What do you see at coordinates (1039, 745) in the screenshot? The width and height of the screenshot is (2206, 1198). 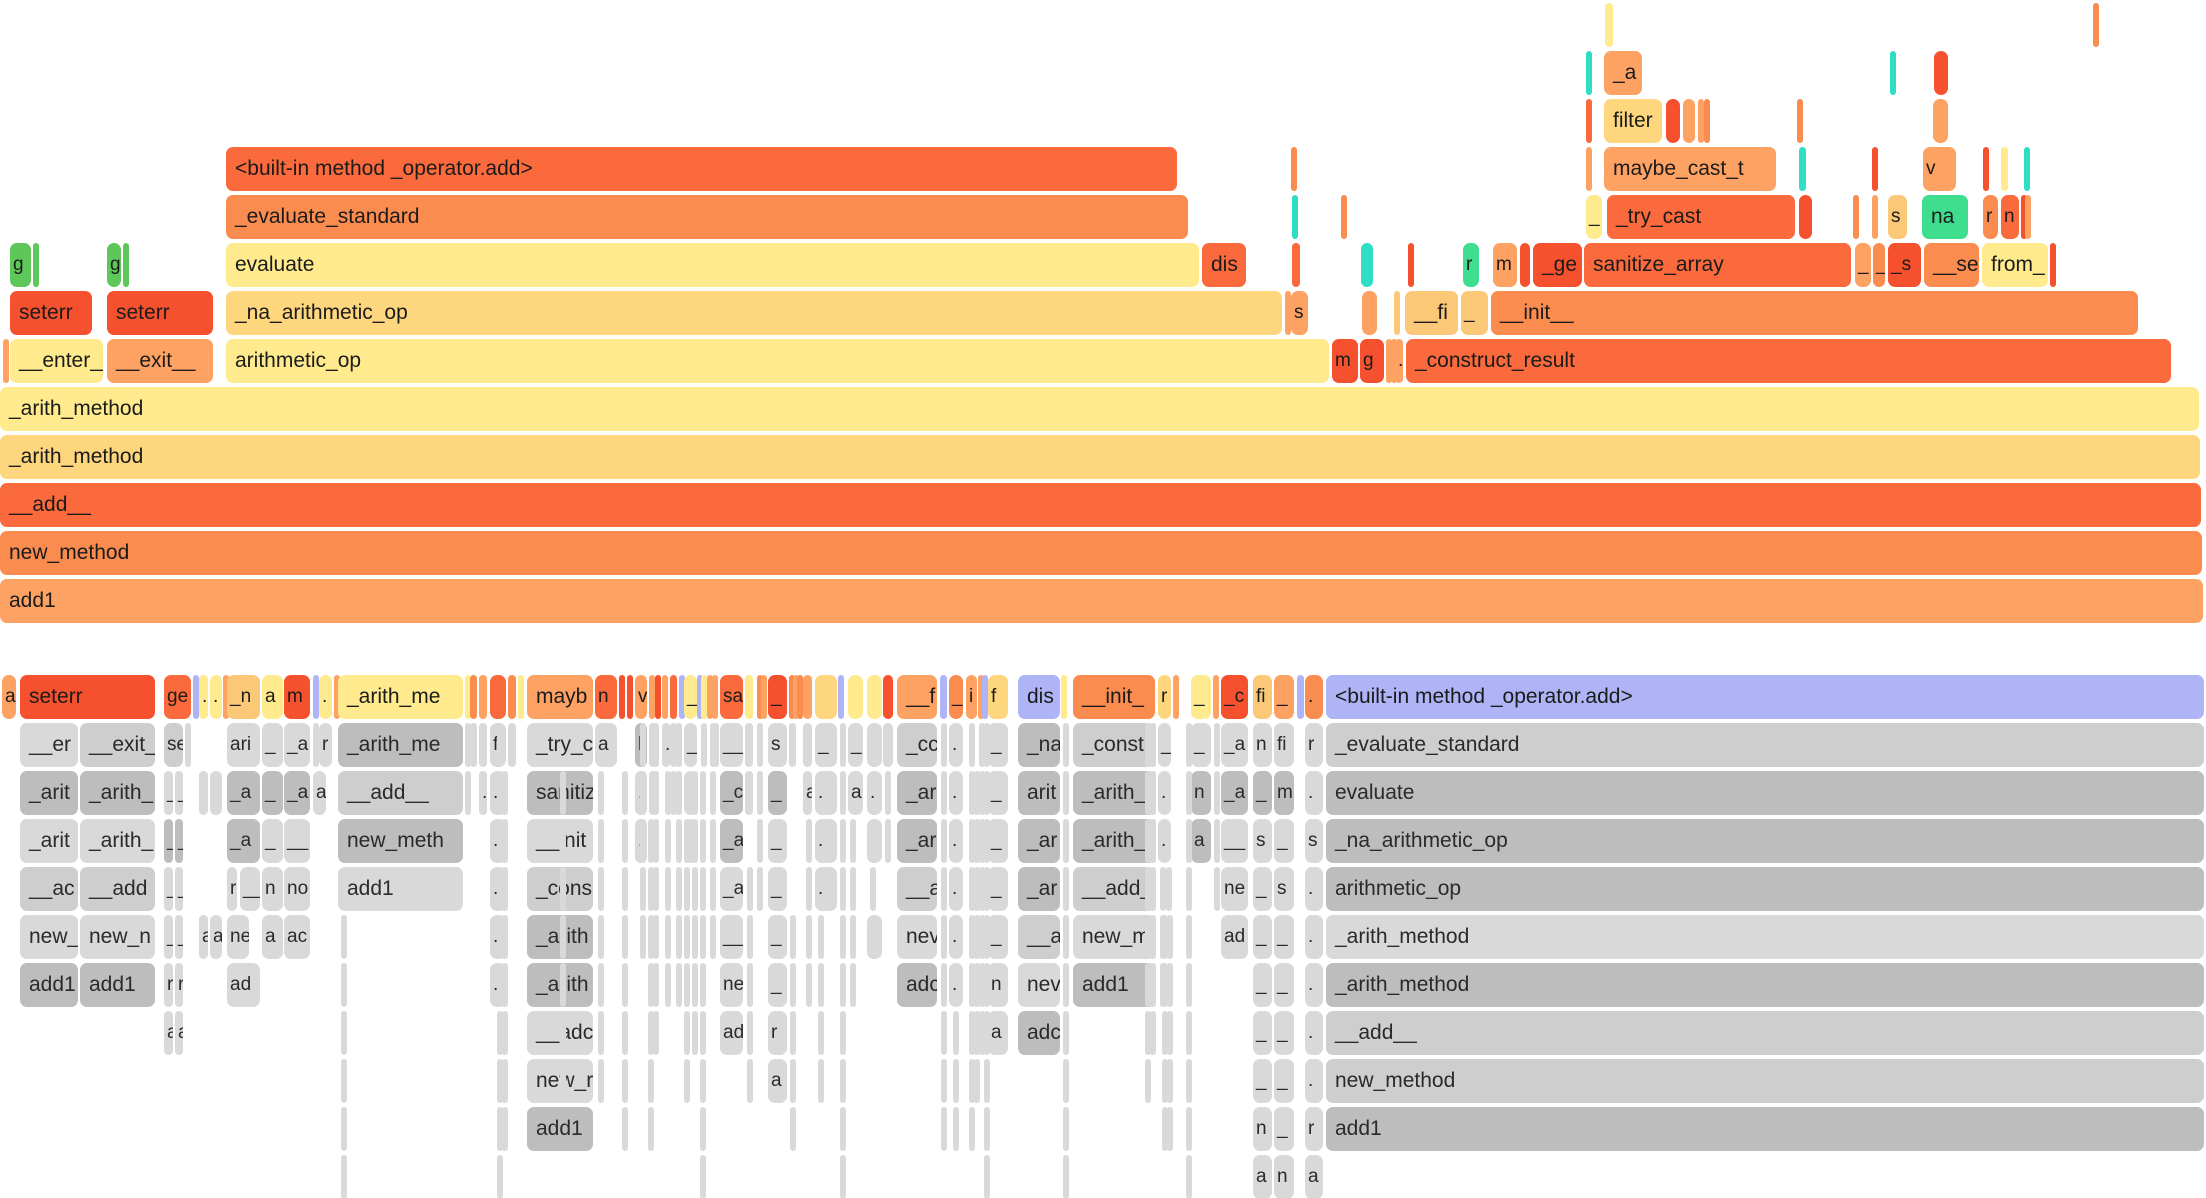 I see `caller-frame: _na` at bounding box center [1039, 745].